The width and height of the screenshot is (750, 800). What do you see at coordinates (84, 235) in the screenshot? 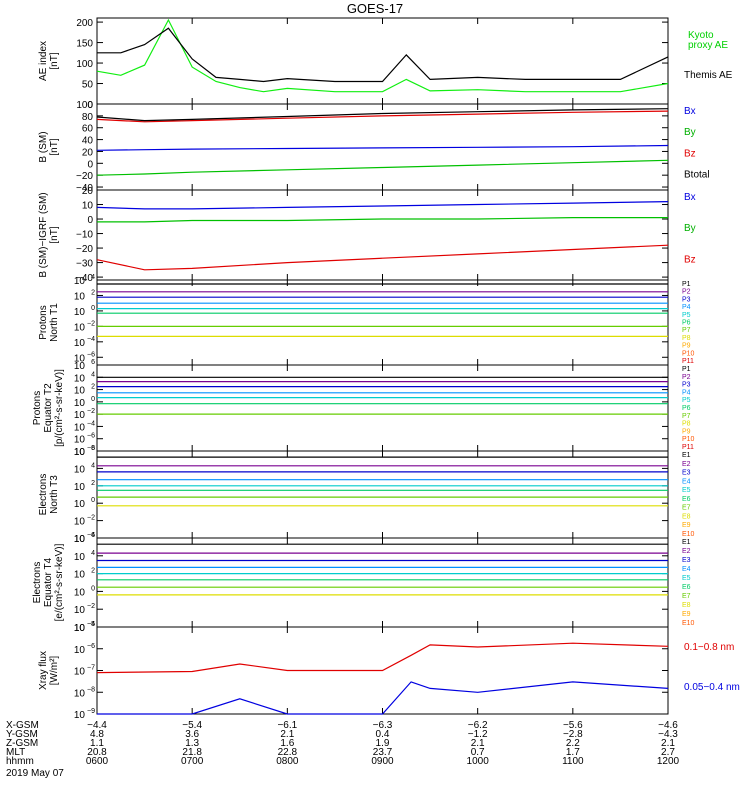
I see `y-tick-label: −10` at bounding box center [84, 235].